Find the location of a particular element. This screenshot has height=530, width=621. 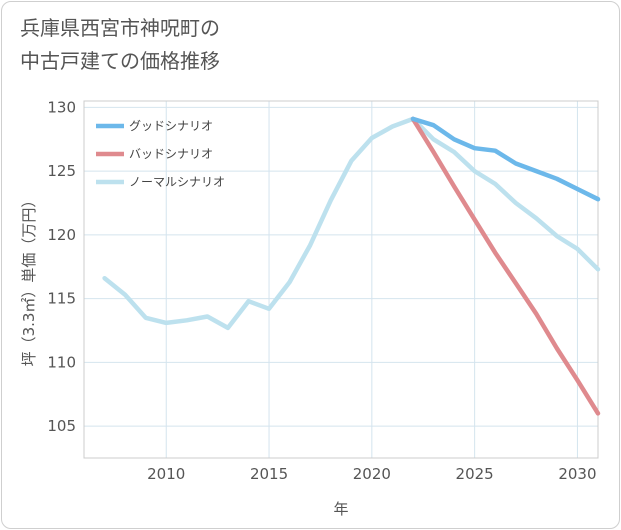

legend-label-good: グッドシナリオ is located at coordinates (171, 126).